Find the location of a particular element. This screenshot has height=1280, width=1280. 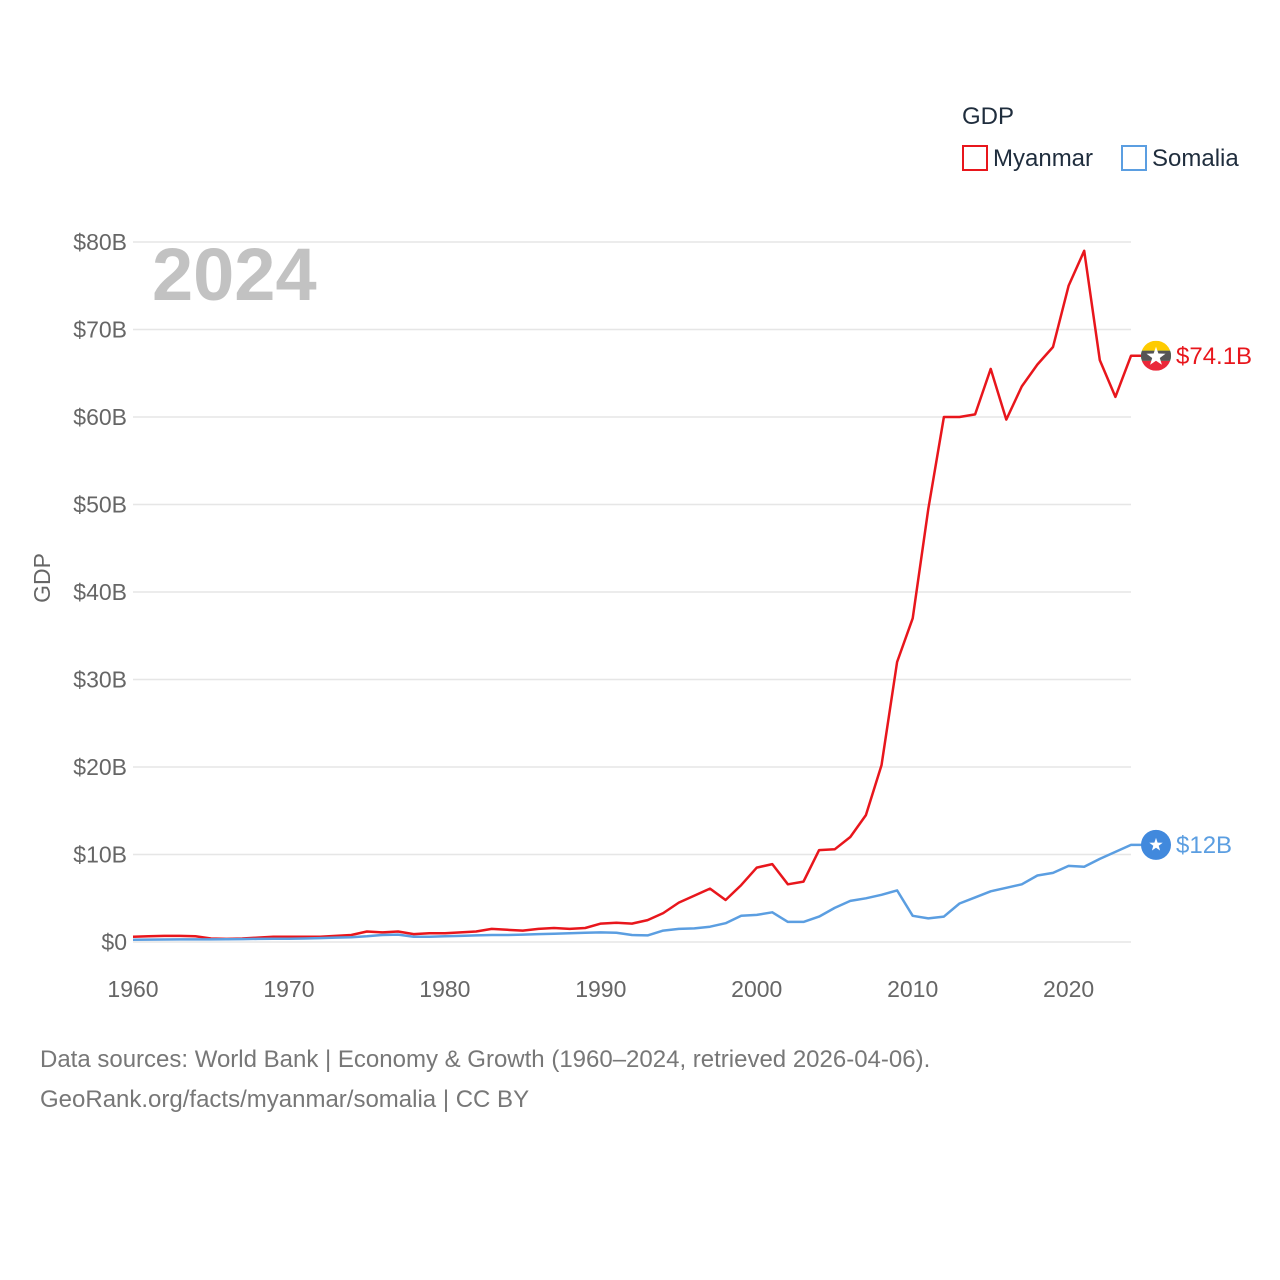

y-tick-label: $0 is located at coordinates (114, 942).